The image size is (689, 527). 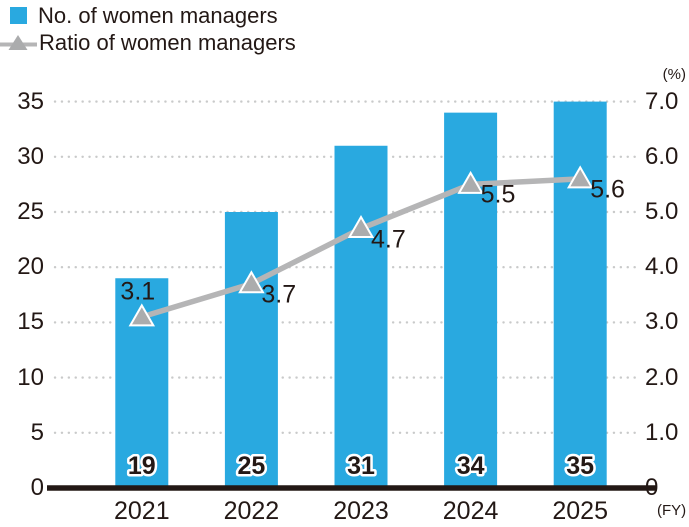 I want to click on bar-value-label: 25, so click(x=251, y=466).